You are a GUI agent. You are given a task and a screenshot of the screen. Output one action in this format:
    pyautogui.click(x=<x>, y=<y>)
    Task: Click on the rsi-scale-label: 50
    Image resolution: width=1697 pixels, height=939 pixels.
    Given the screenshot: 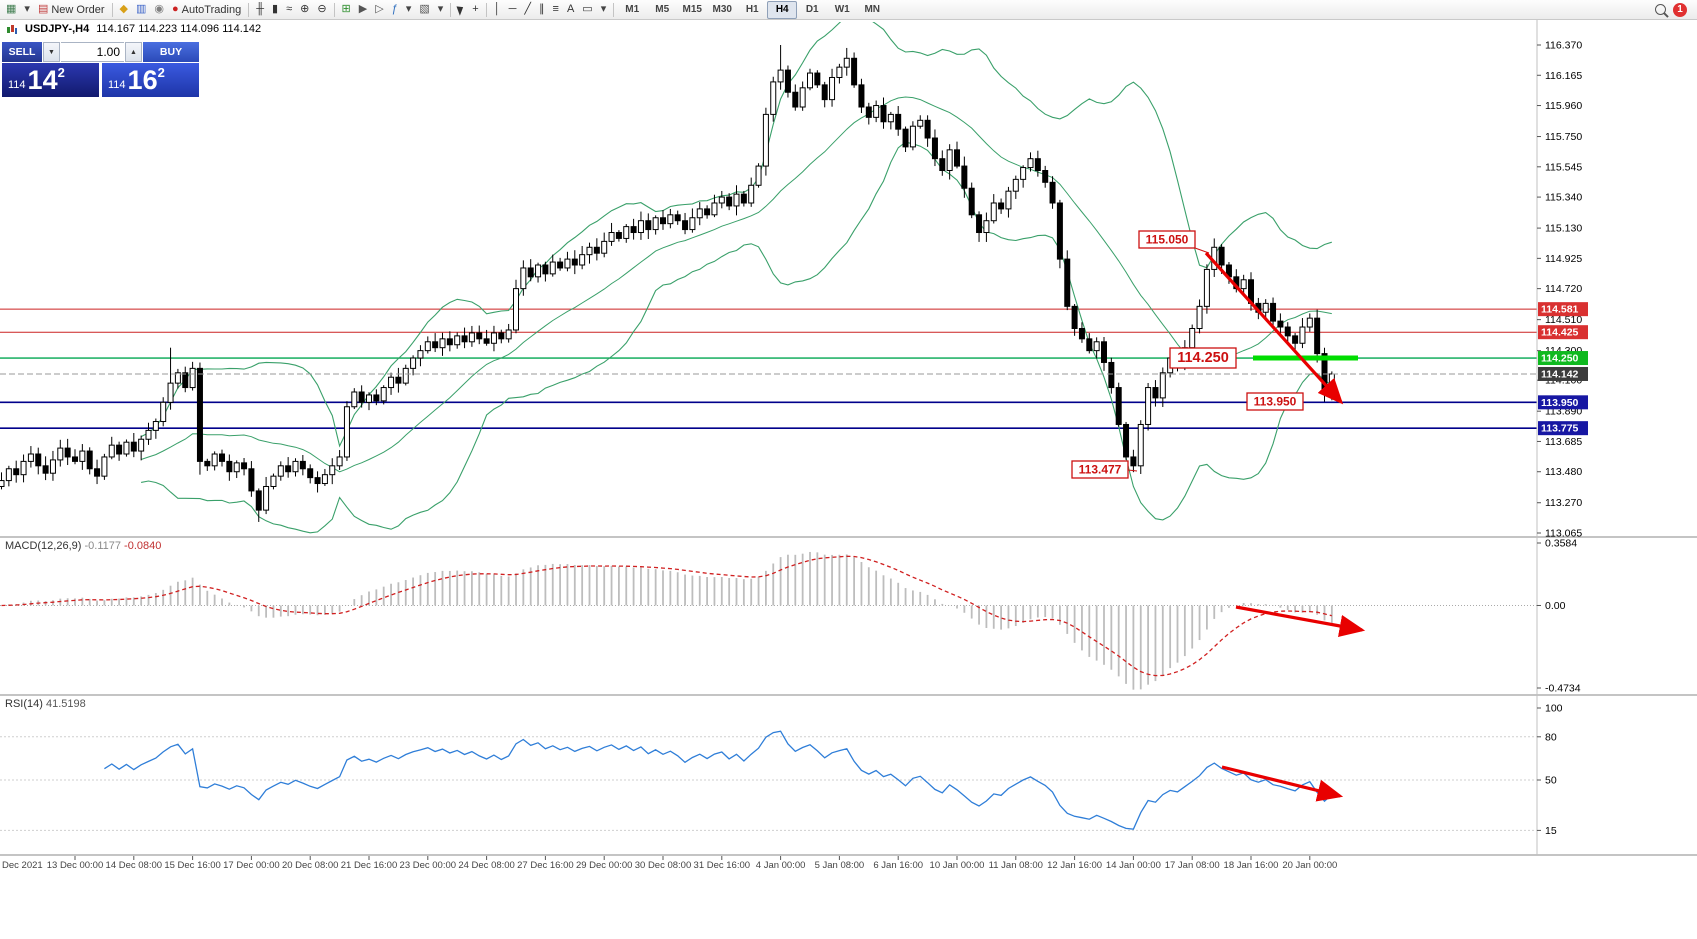 What is the action you would take?
    pyautogui.click(x=1551, y=781)
    